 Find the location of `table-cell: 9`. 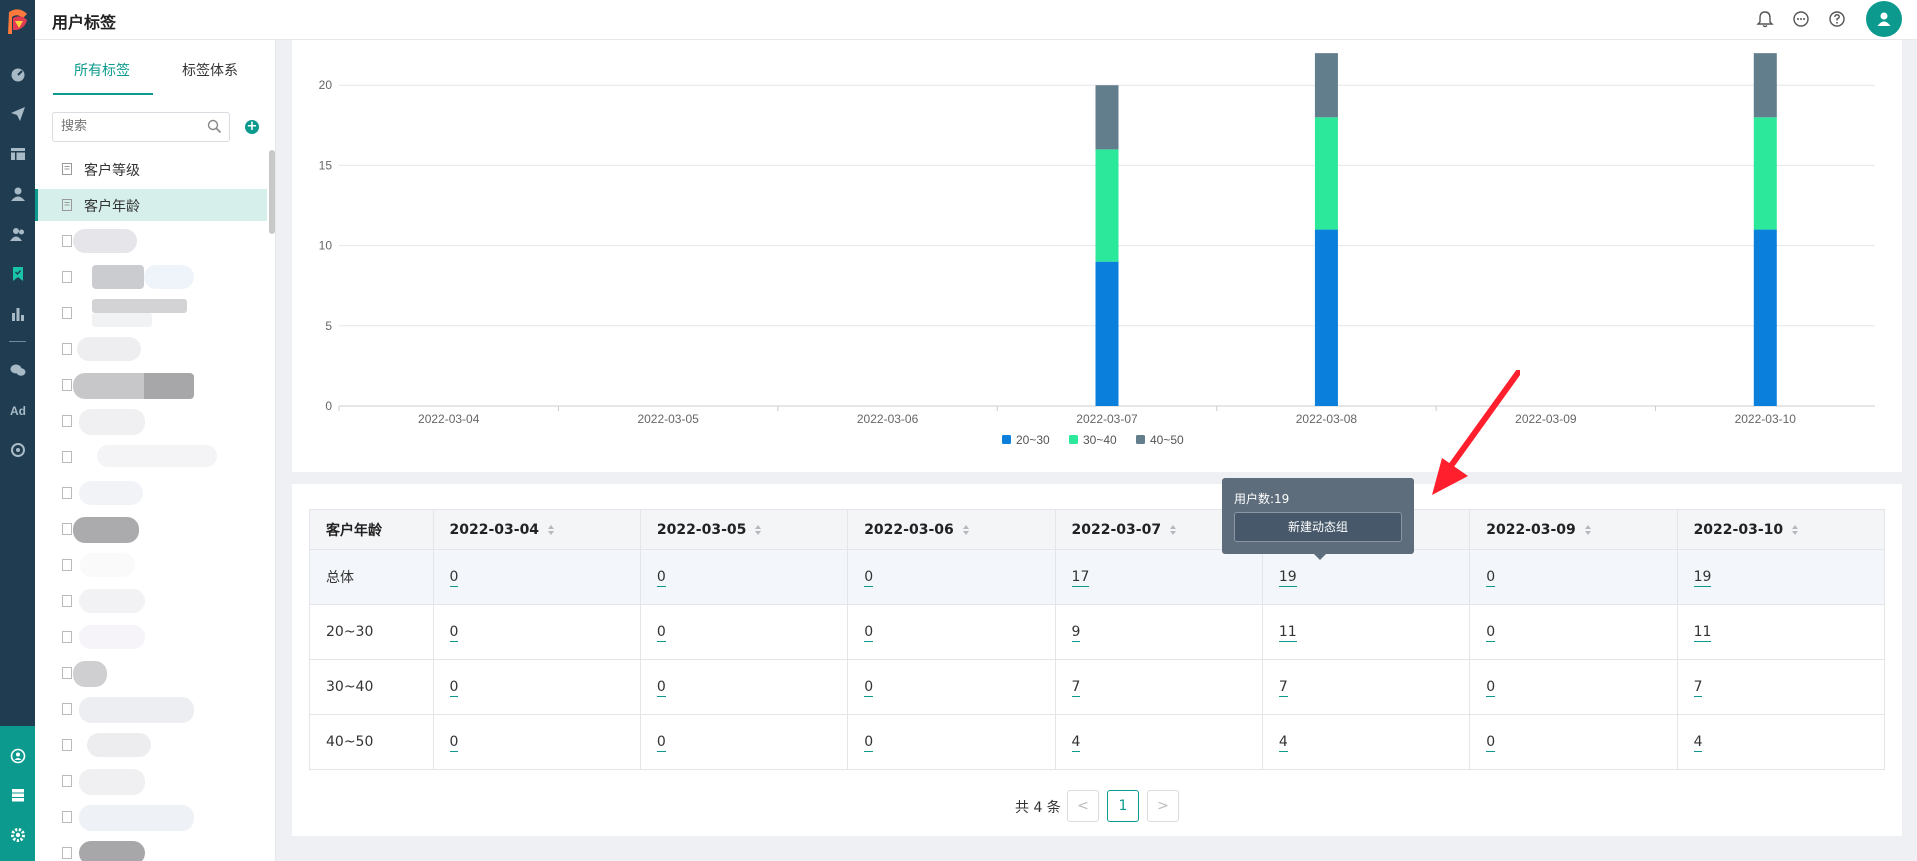

table-cell: 9 is located at coordinates (1158, 632).